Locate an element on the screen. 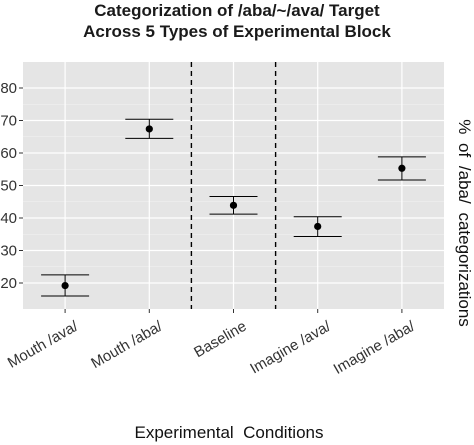 The height and width of the screenshot is (445, 474). x-tick-label: Baseline is located at coordinates (220, 339).